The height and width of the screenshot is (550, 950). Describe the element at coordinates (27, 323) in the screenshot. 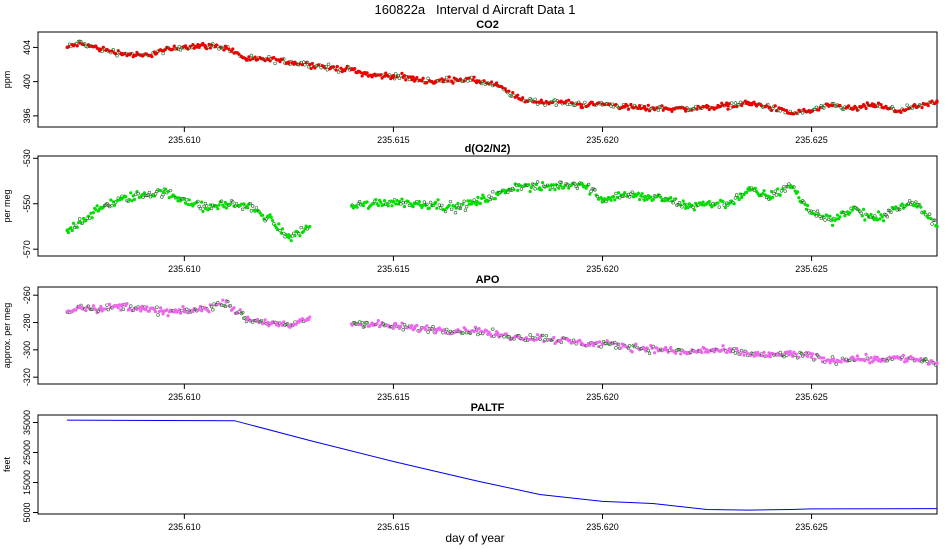

I see `y-tick-label: -280` at that location.